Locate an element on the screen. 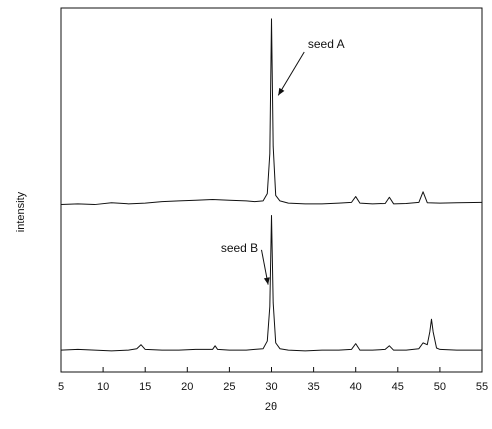 The image size is (492, 429). x-tick-label-30: 30 is located at coordinates (271, 387).